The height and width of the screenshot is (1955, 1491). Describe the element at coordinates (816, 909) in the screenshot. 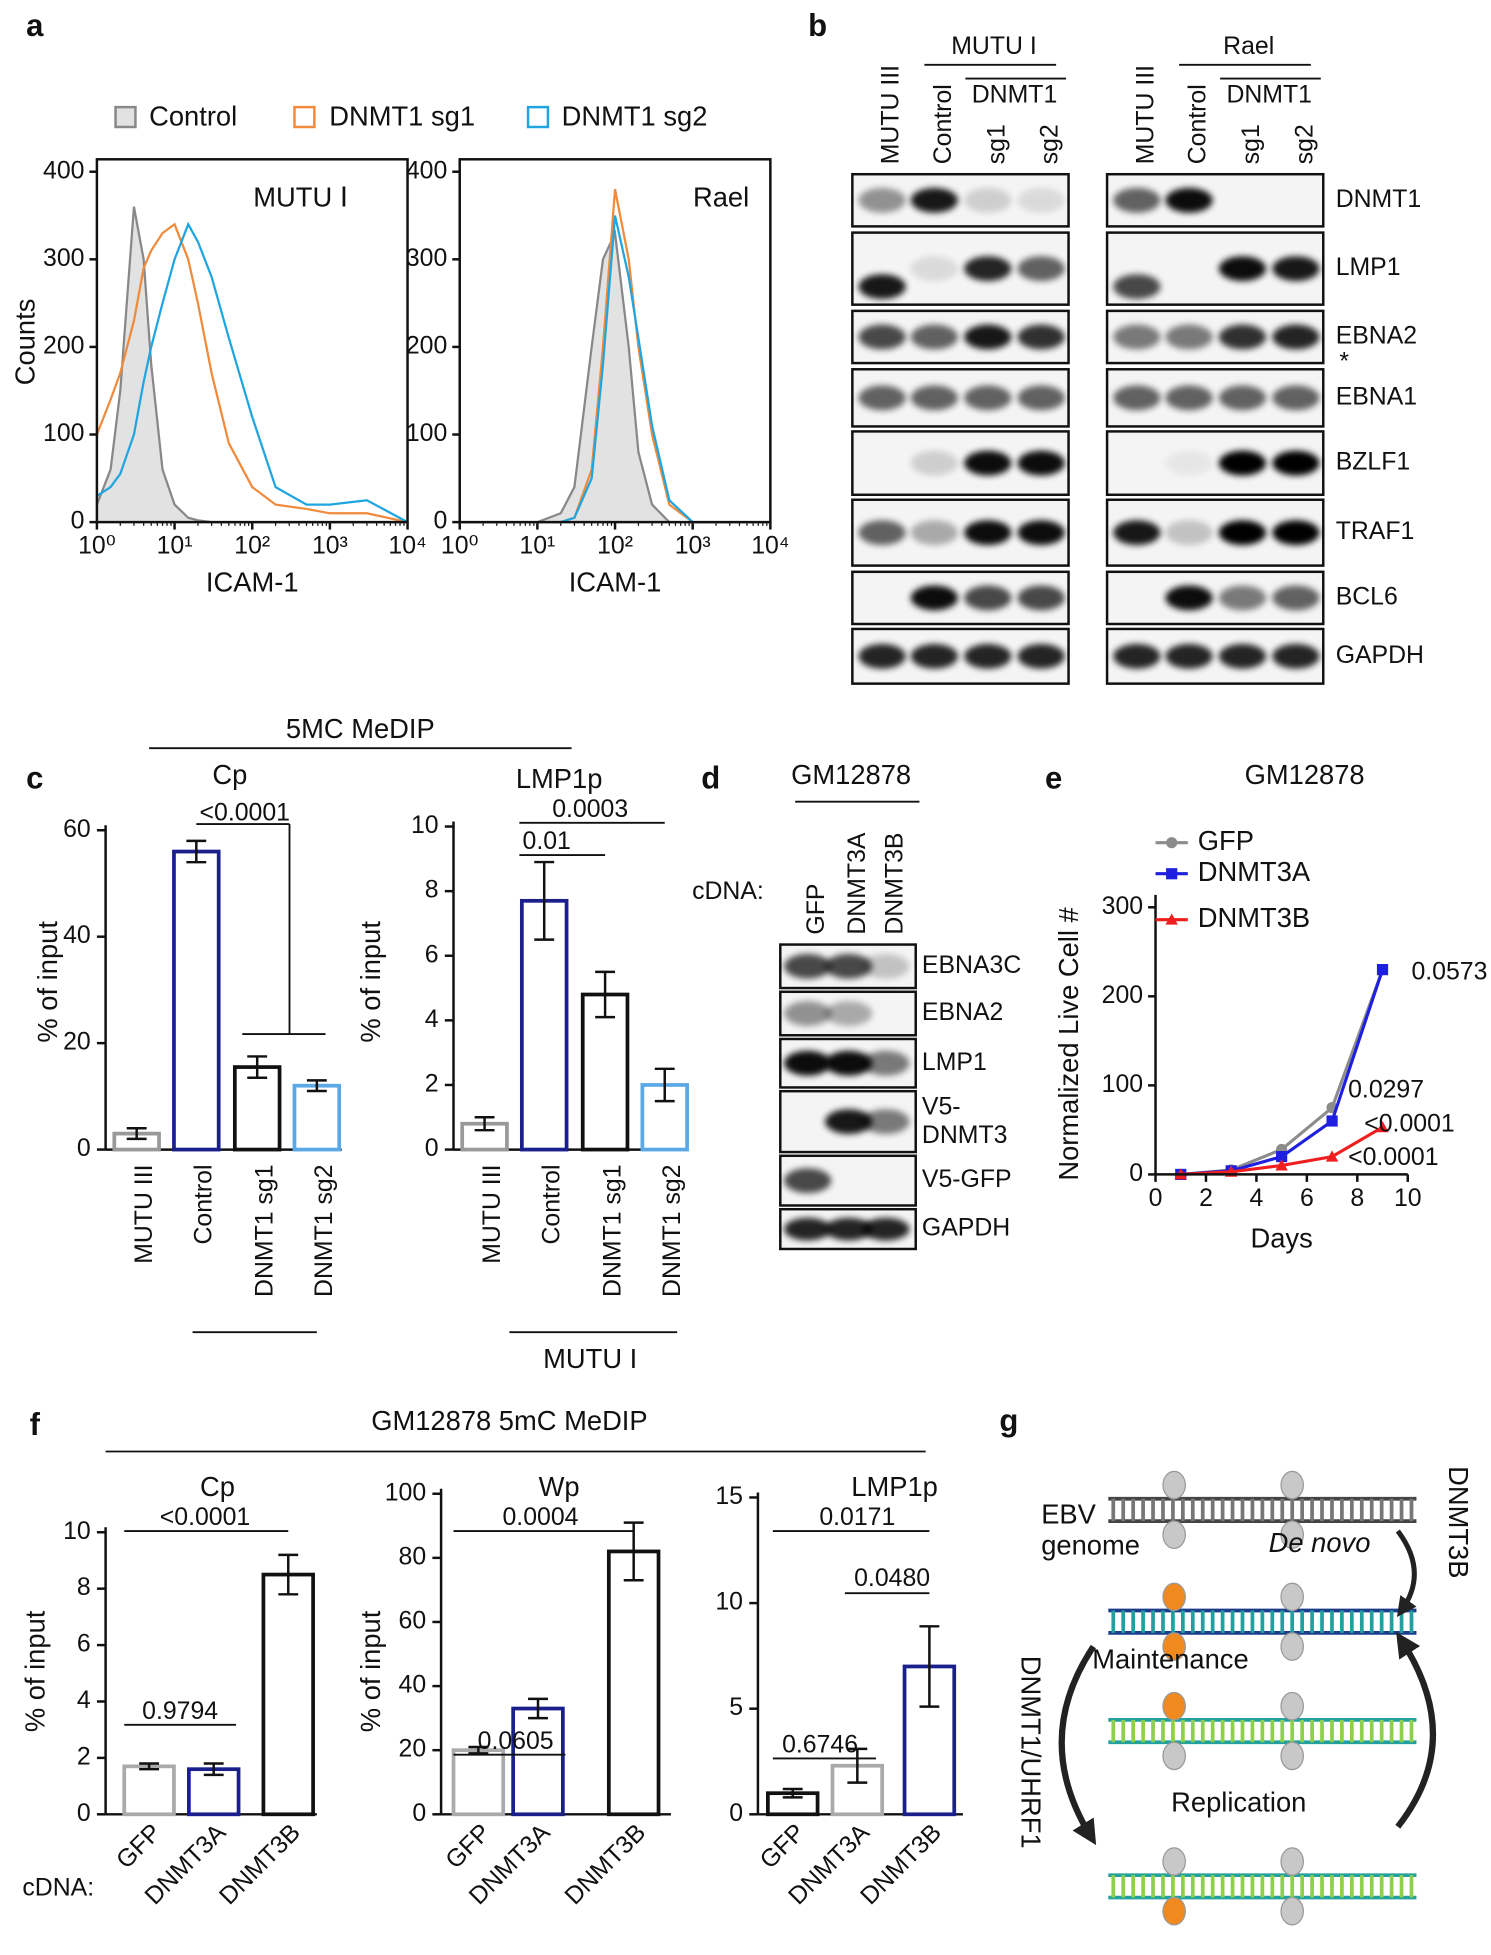

I see `lane-label: GFP` at that location.